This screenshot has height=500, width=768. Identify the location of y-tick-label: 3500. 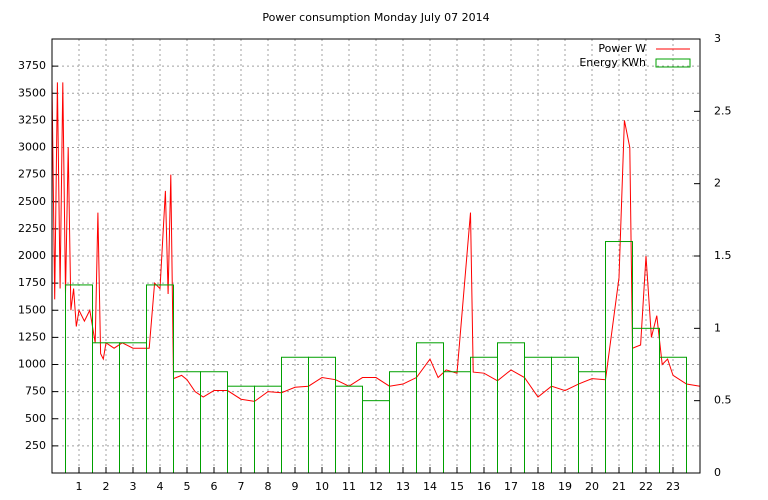
(32, 92).